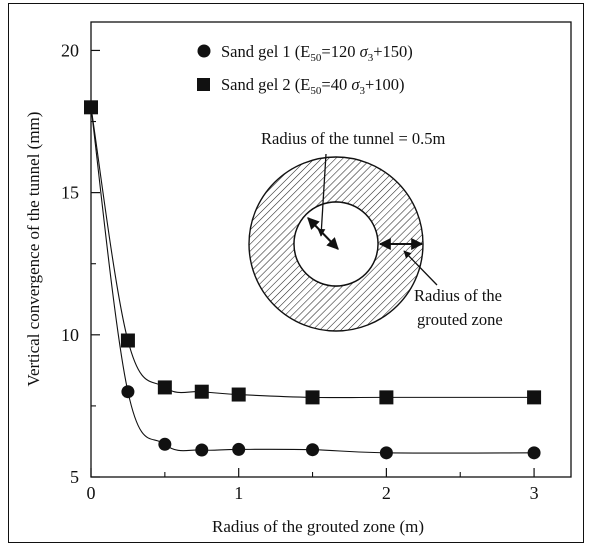  What do you see at coordinates (460, 319) in the screenshot?
I see `annotation-grouted-radius-line2: grouted zone` at bounding box center [460, 319].